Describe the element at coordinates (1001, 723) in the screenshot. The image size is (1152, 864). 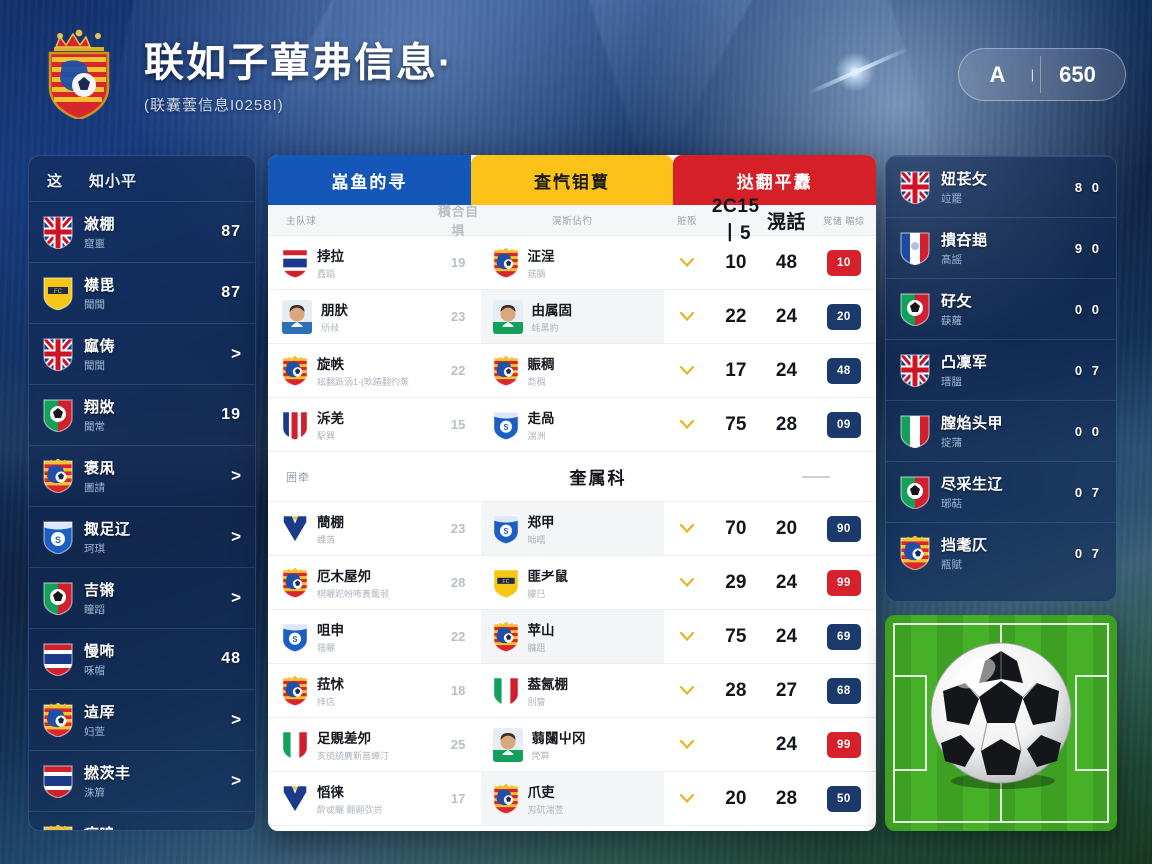
I see `soccer-ball-on-pitch-icon` at that location.